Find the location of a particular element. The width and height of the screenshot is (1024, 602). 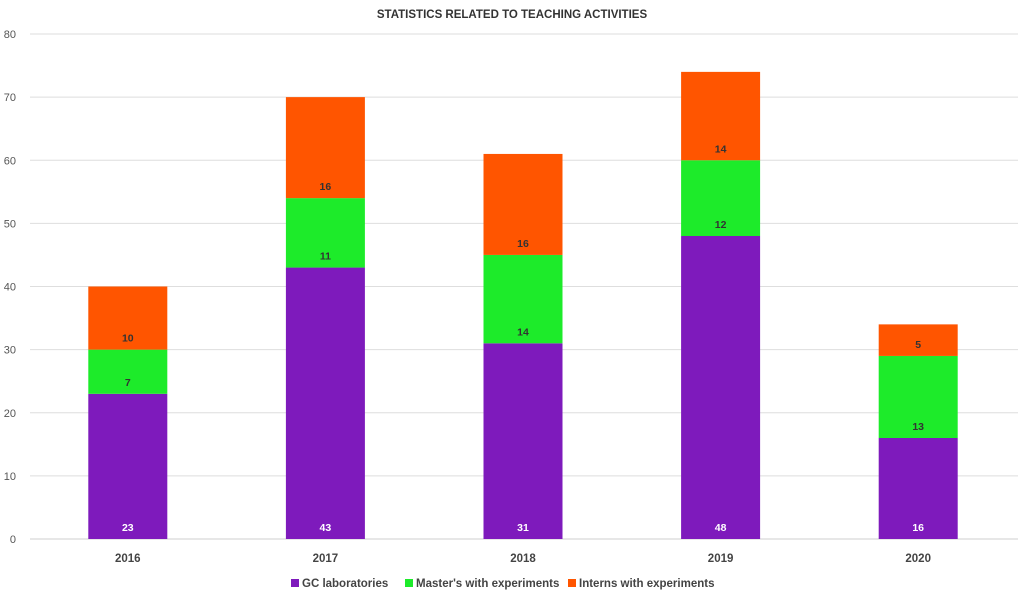

data-label: 23 is located at coordinates (128, 528).